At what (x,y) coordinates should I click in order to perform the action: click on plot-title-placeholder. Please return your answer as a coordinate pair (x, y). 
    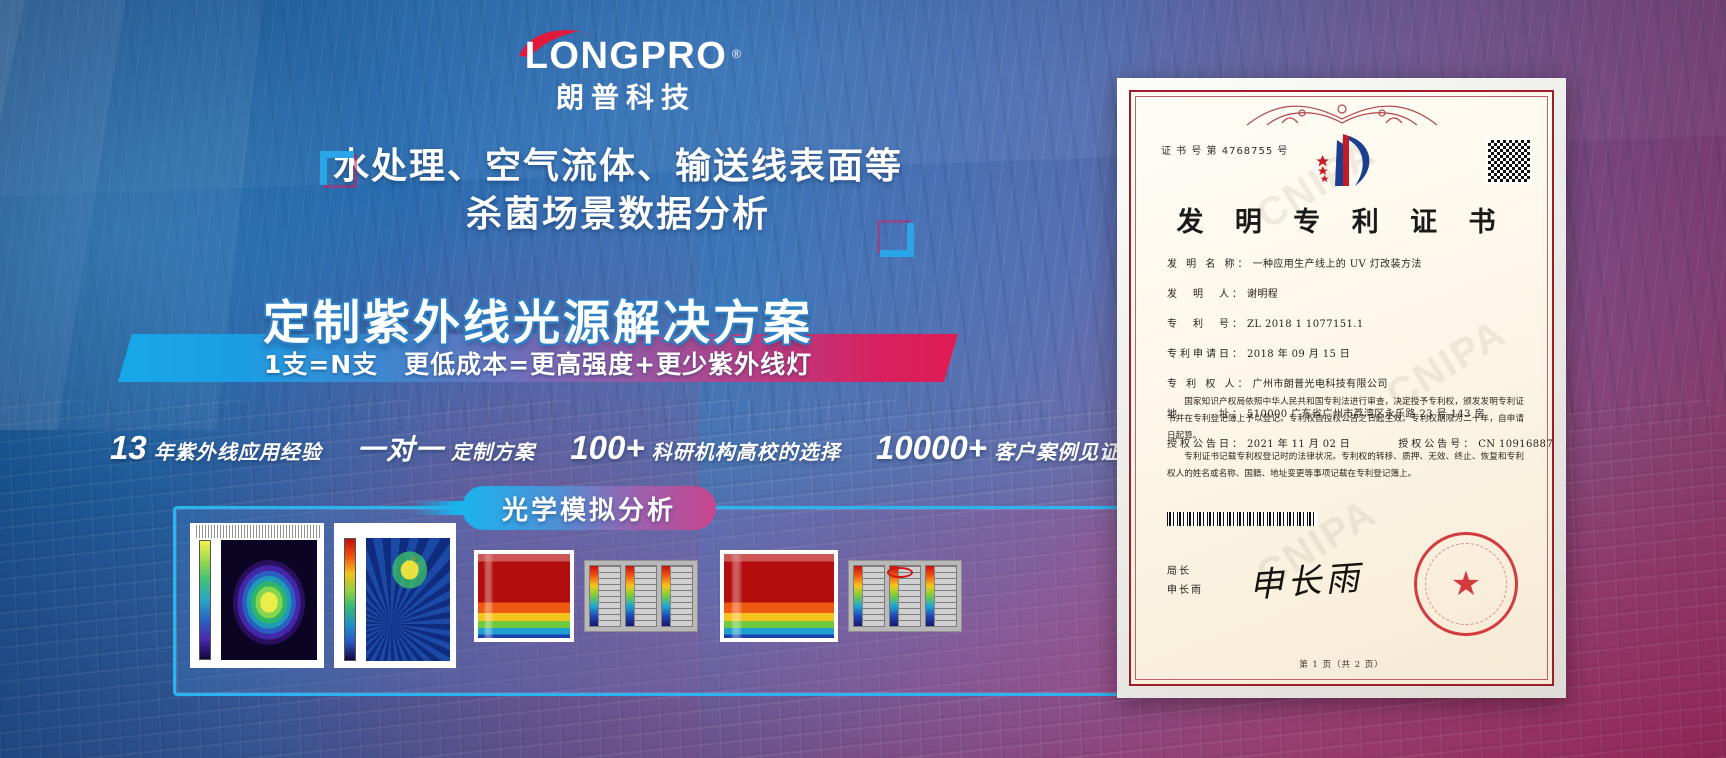
    Looking at the image, I should click on (258, 531).